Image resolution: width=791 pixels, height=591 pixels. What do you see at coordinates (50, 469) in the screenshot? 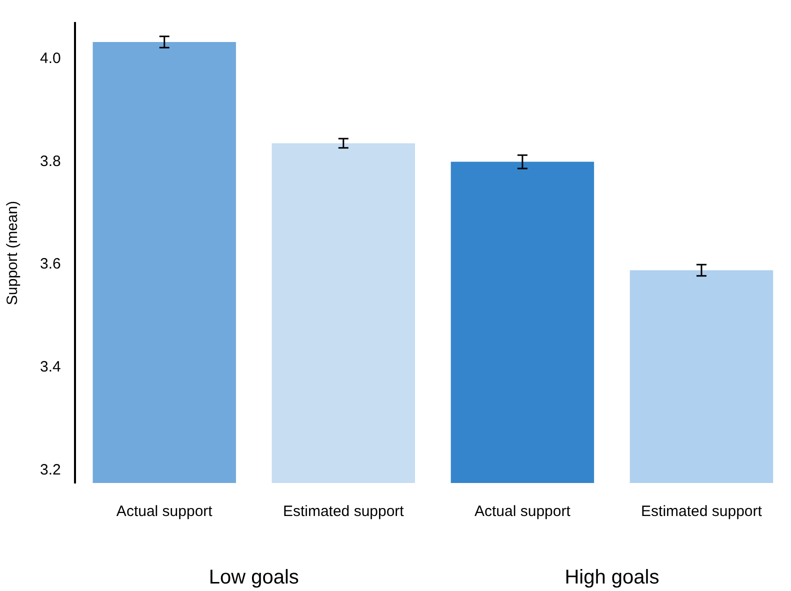
I see `y-tick-label: 3.2` at bounding box center [50, 469].